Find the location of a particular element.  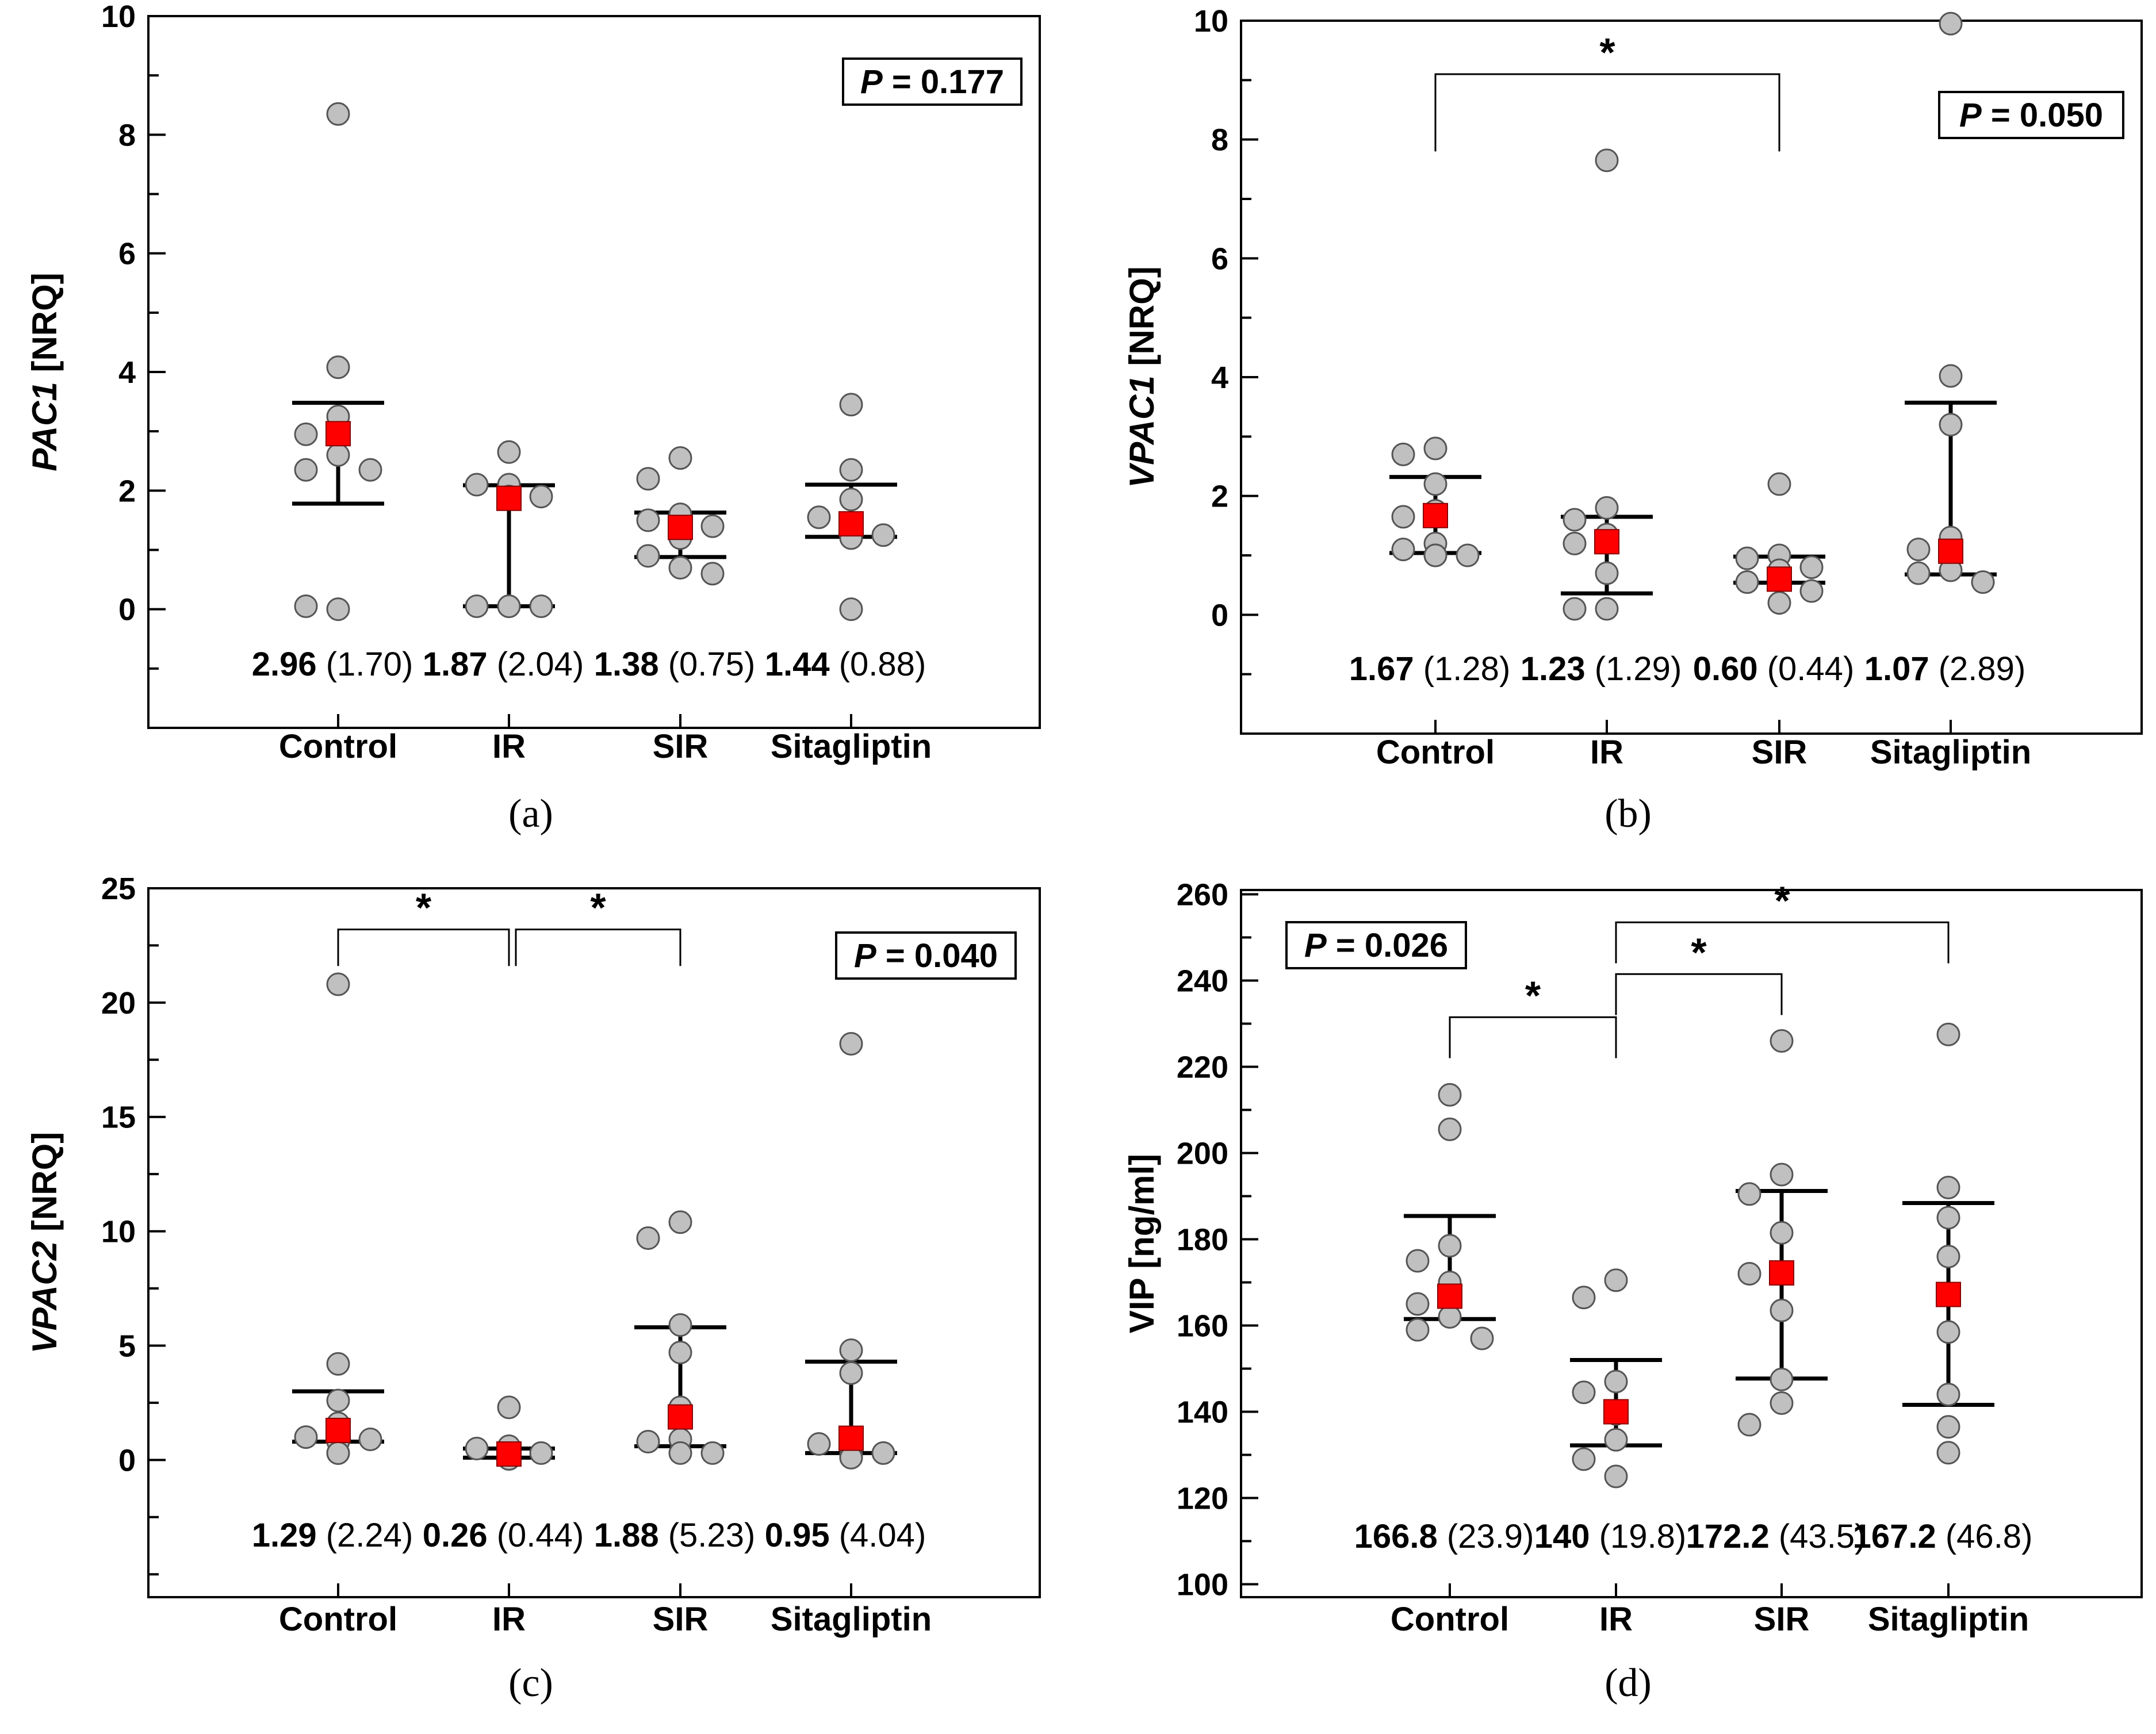

median-value: 1.07 is located at coordinates (1896, 669).